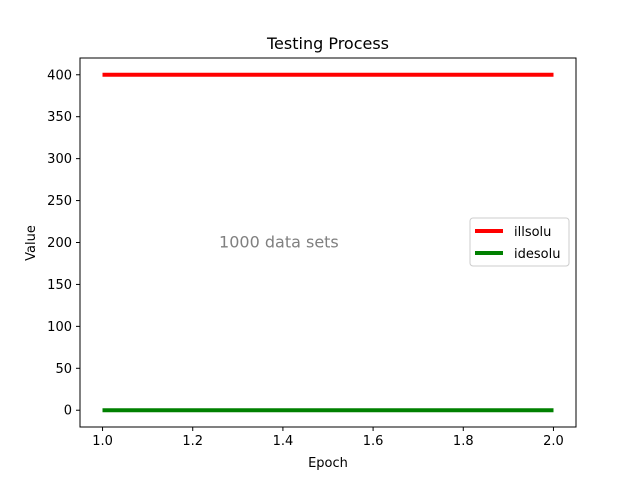 This screenshot has width=640, height=480. I want to click on y-tick-label: 400, so click(59, 75).